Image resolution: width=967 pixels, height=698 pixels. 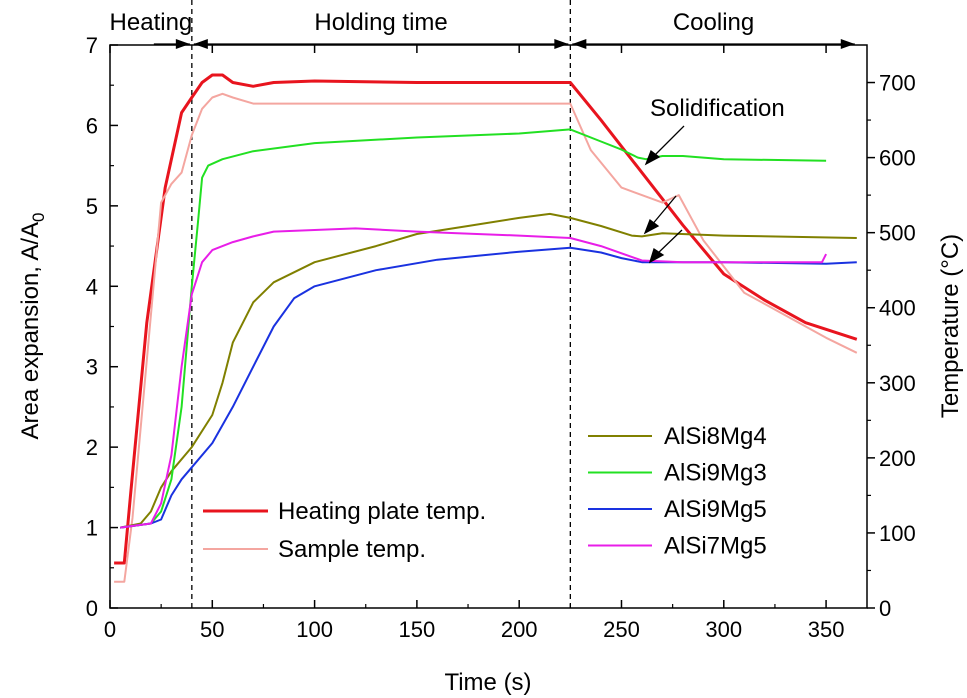 What do you see at coordinates (314, 629) in the screenshot?
I see `x-tick-label: 100` at bounding box center [314, 629].